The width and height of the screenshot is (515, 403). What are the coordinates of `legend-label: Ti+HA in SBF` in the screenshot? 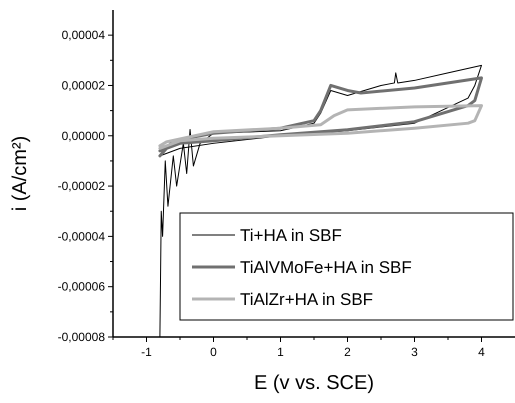 It's located at (291, 235).